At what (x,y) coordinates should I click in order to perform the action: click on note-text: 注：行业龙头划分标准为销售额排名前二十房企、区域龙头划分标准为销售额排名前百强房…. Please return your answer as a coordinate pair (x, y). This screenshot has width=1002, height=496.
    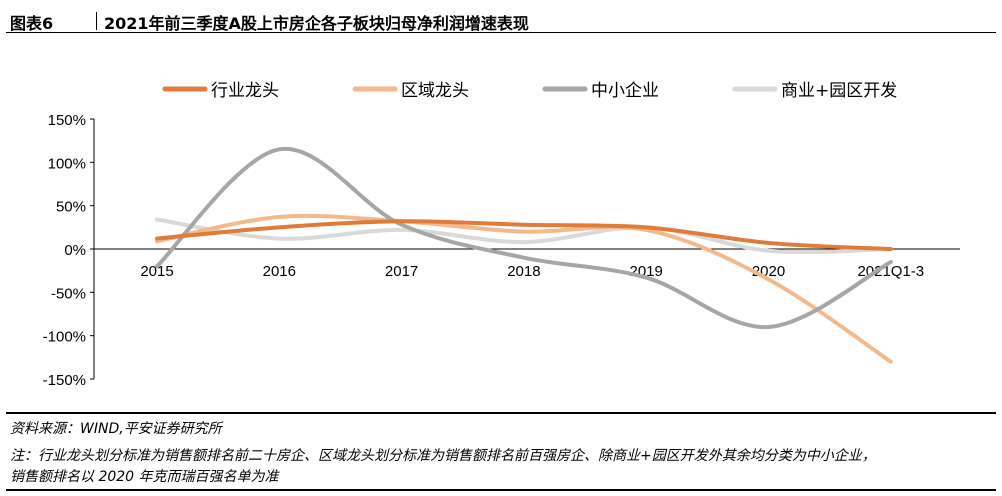
    Looking at the image, I should click on (502, 467).